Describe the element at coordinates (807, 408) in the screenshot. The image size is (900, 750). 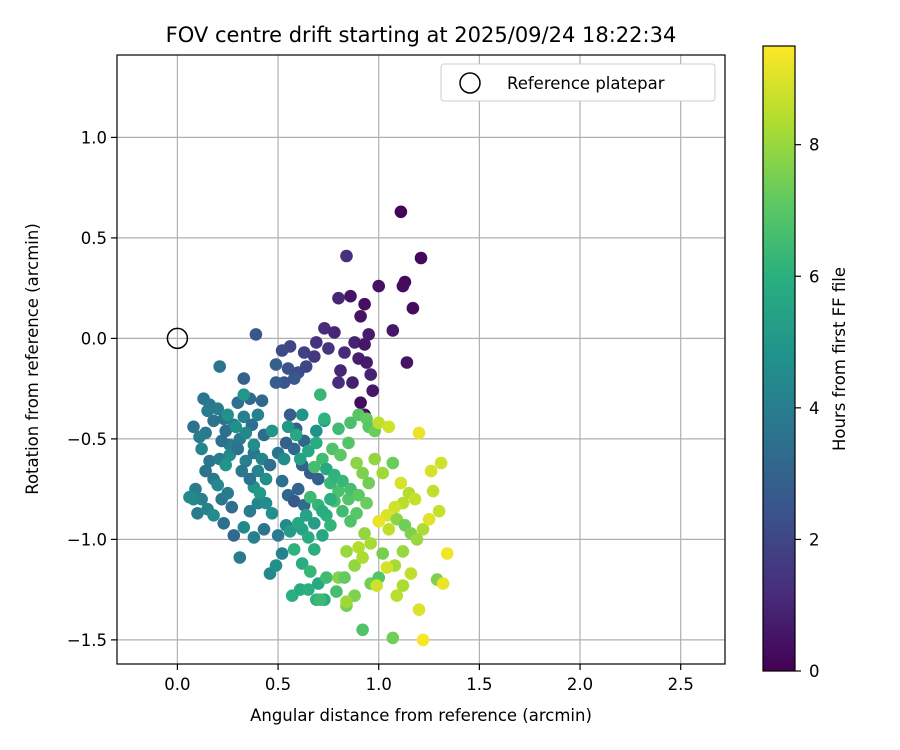
I see `colorbar-ticks: 0 2 4 6 8` at that location.